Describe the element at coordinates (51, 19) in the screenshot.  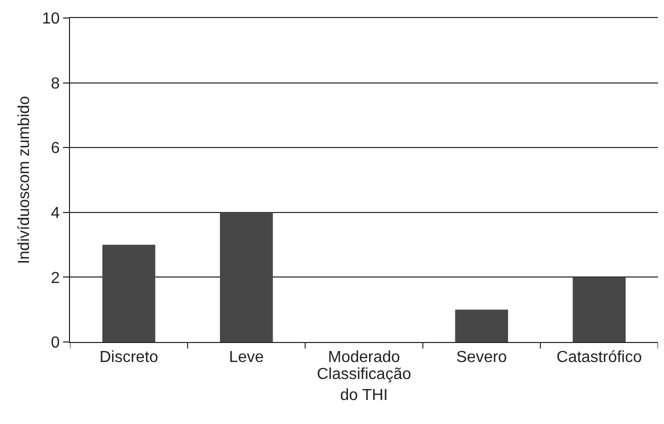
I see `y-tick-label: 10` at that location.